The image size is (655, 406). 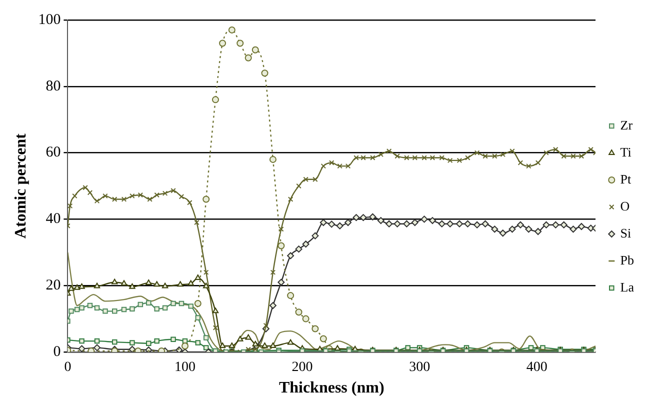 What do you see at coordinates (53, 86) in the screenshot?
I see `y-tick-label: 80` at bounding box center [53, 86].